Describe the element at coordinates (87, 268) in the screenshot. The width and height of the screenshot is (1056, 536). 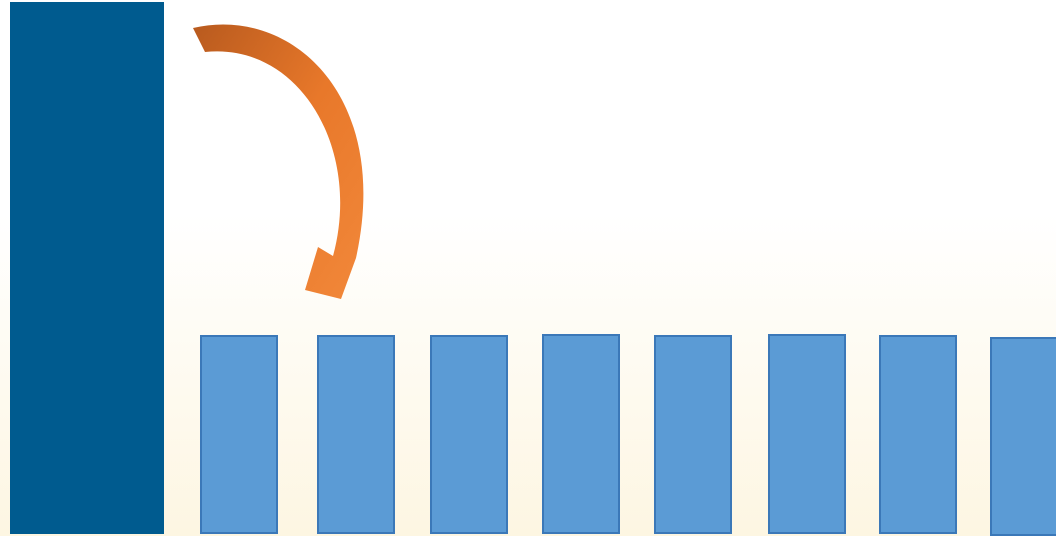
I see `large-bar` at that location.